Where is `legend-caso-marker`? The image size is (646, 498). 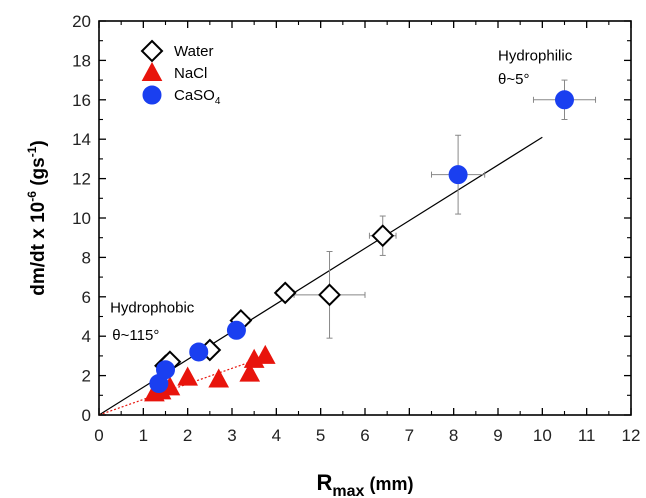 legend-caso-marker is located at coordinates (152, 95).